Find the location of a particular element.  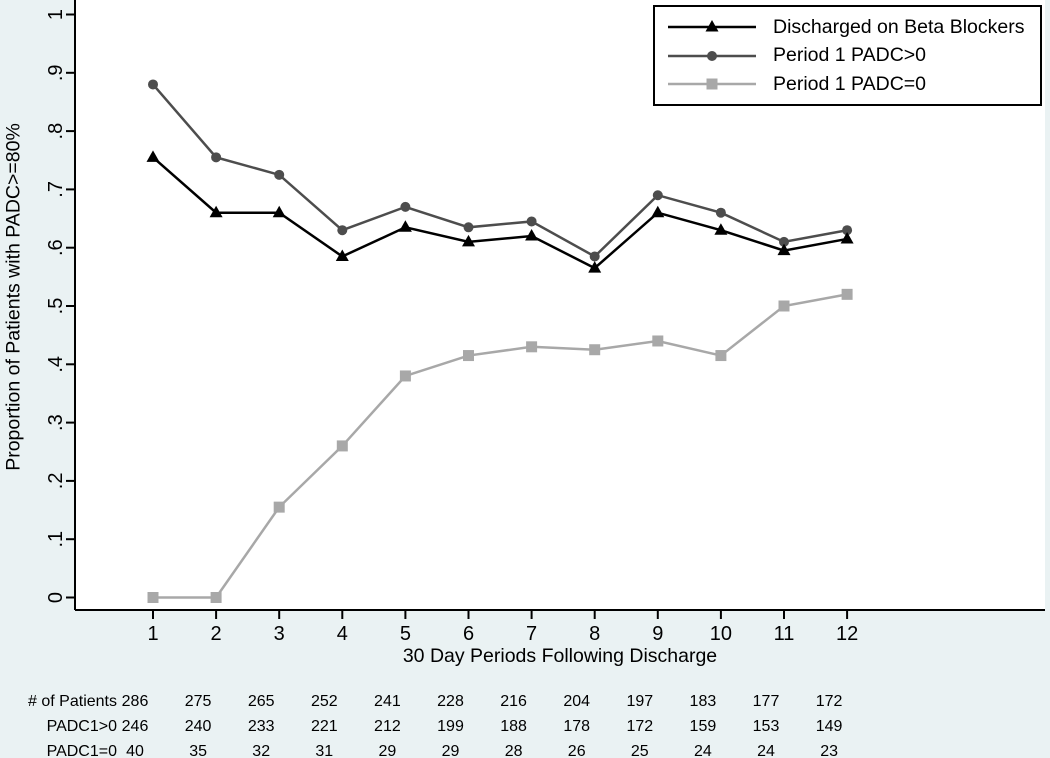

count-value: 275 is located at coordinates (198, 701).